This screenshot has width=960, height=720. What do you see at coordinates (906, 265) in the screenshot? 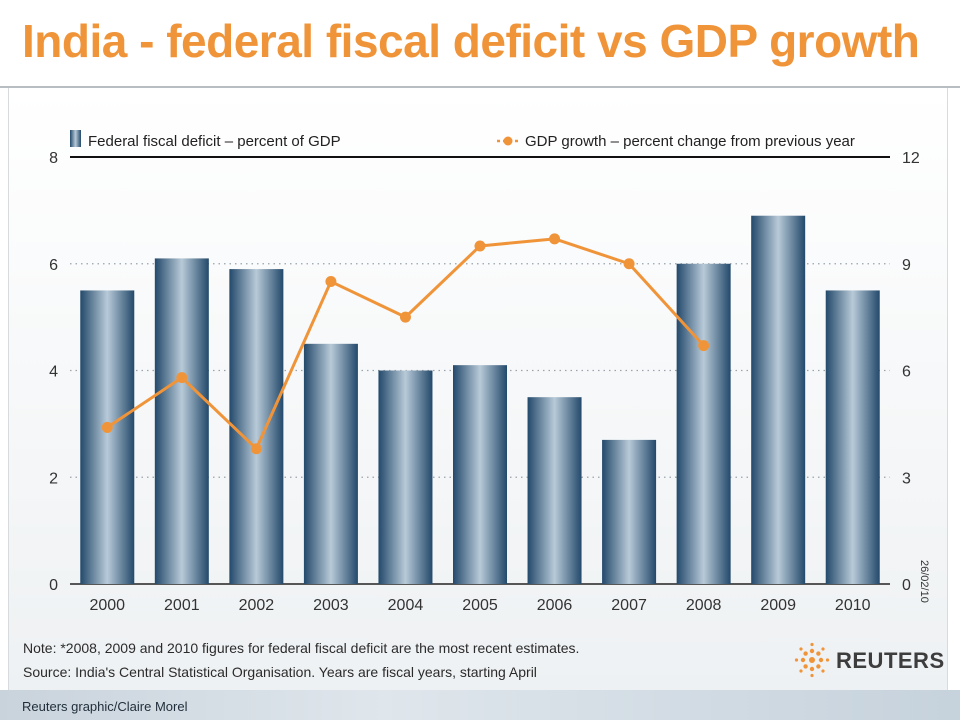
I see `y-right-tick-label: 9` at bounding box center [906, 265].